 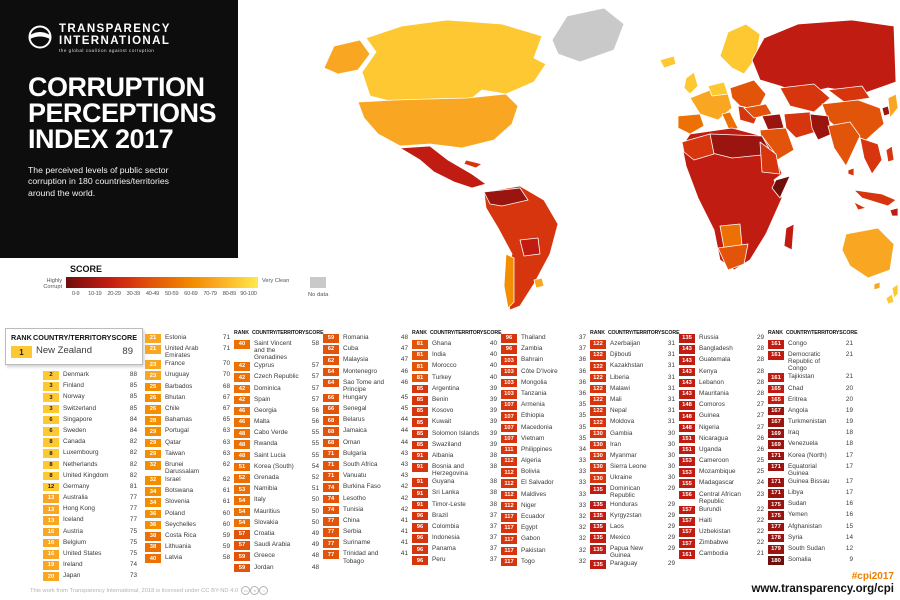 What do you see at coordinates (509, 281) in the screenshot?
I see `map-chile` at bounding box center [509, 281].